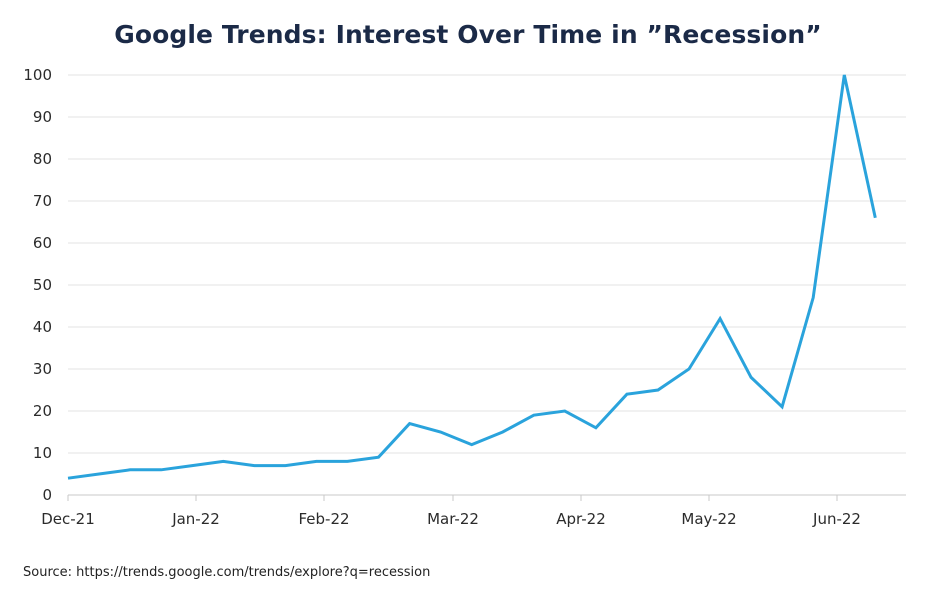  What do you see at coordinates (42, 327) in the screenshot?
I see `y-tick-label-40: 40` at bounding box center [42, 327].